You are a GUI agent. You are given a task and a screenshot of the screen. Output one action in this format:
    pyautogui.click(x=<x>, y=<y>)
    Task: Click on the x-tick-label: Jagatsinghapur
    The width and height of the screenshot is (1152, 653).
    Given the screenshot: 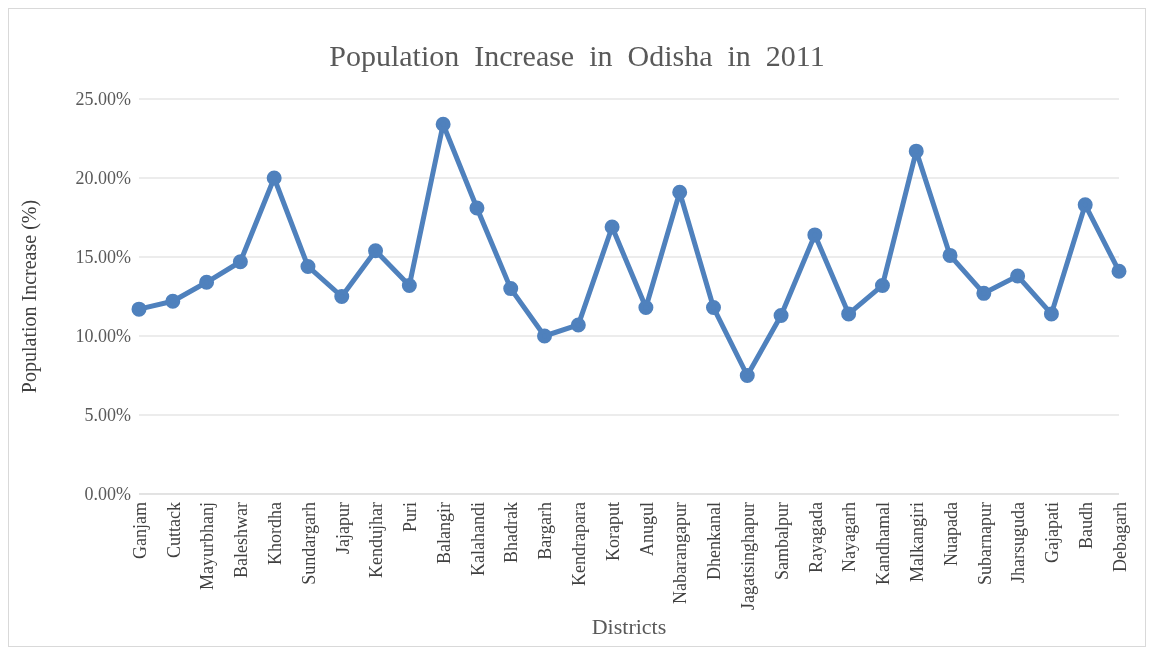 What is the action you would take?
    pyautogui.click(x=748, y=556)
    